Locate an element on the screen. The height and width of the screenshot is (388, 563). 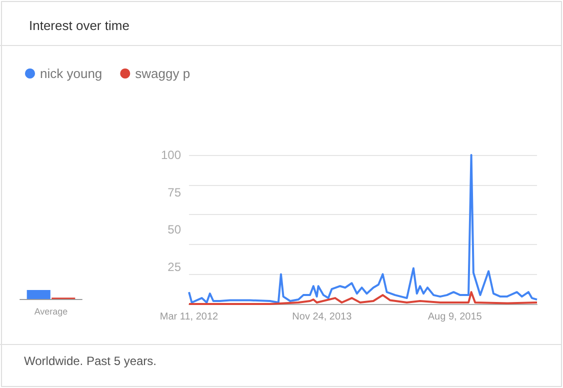
x-tick-label: Aug 9, 2015 is located at coordinates (455, 317).